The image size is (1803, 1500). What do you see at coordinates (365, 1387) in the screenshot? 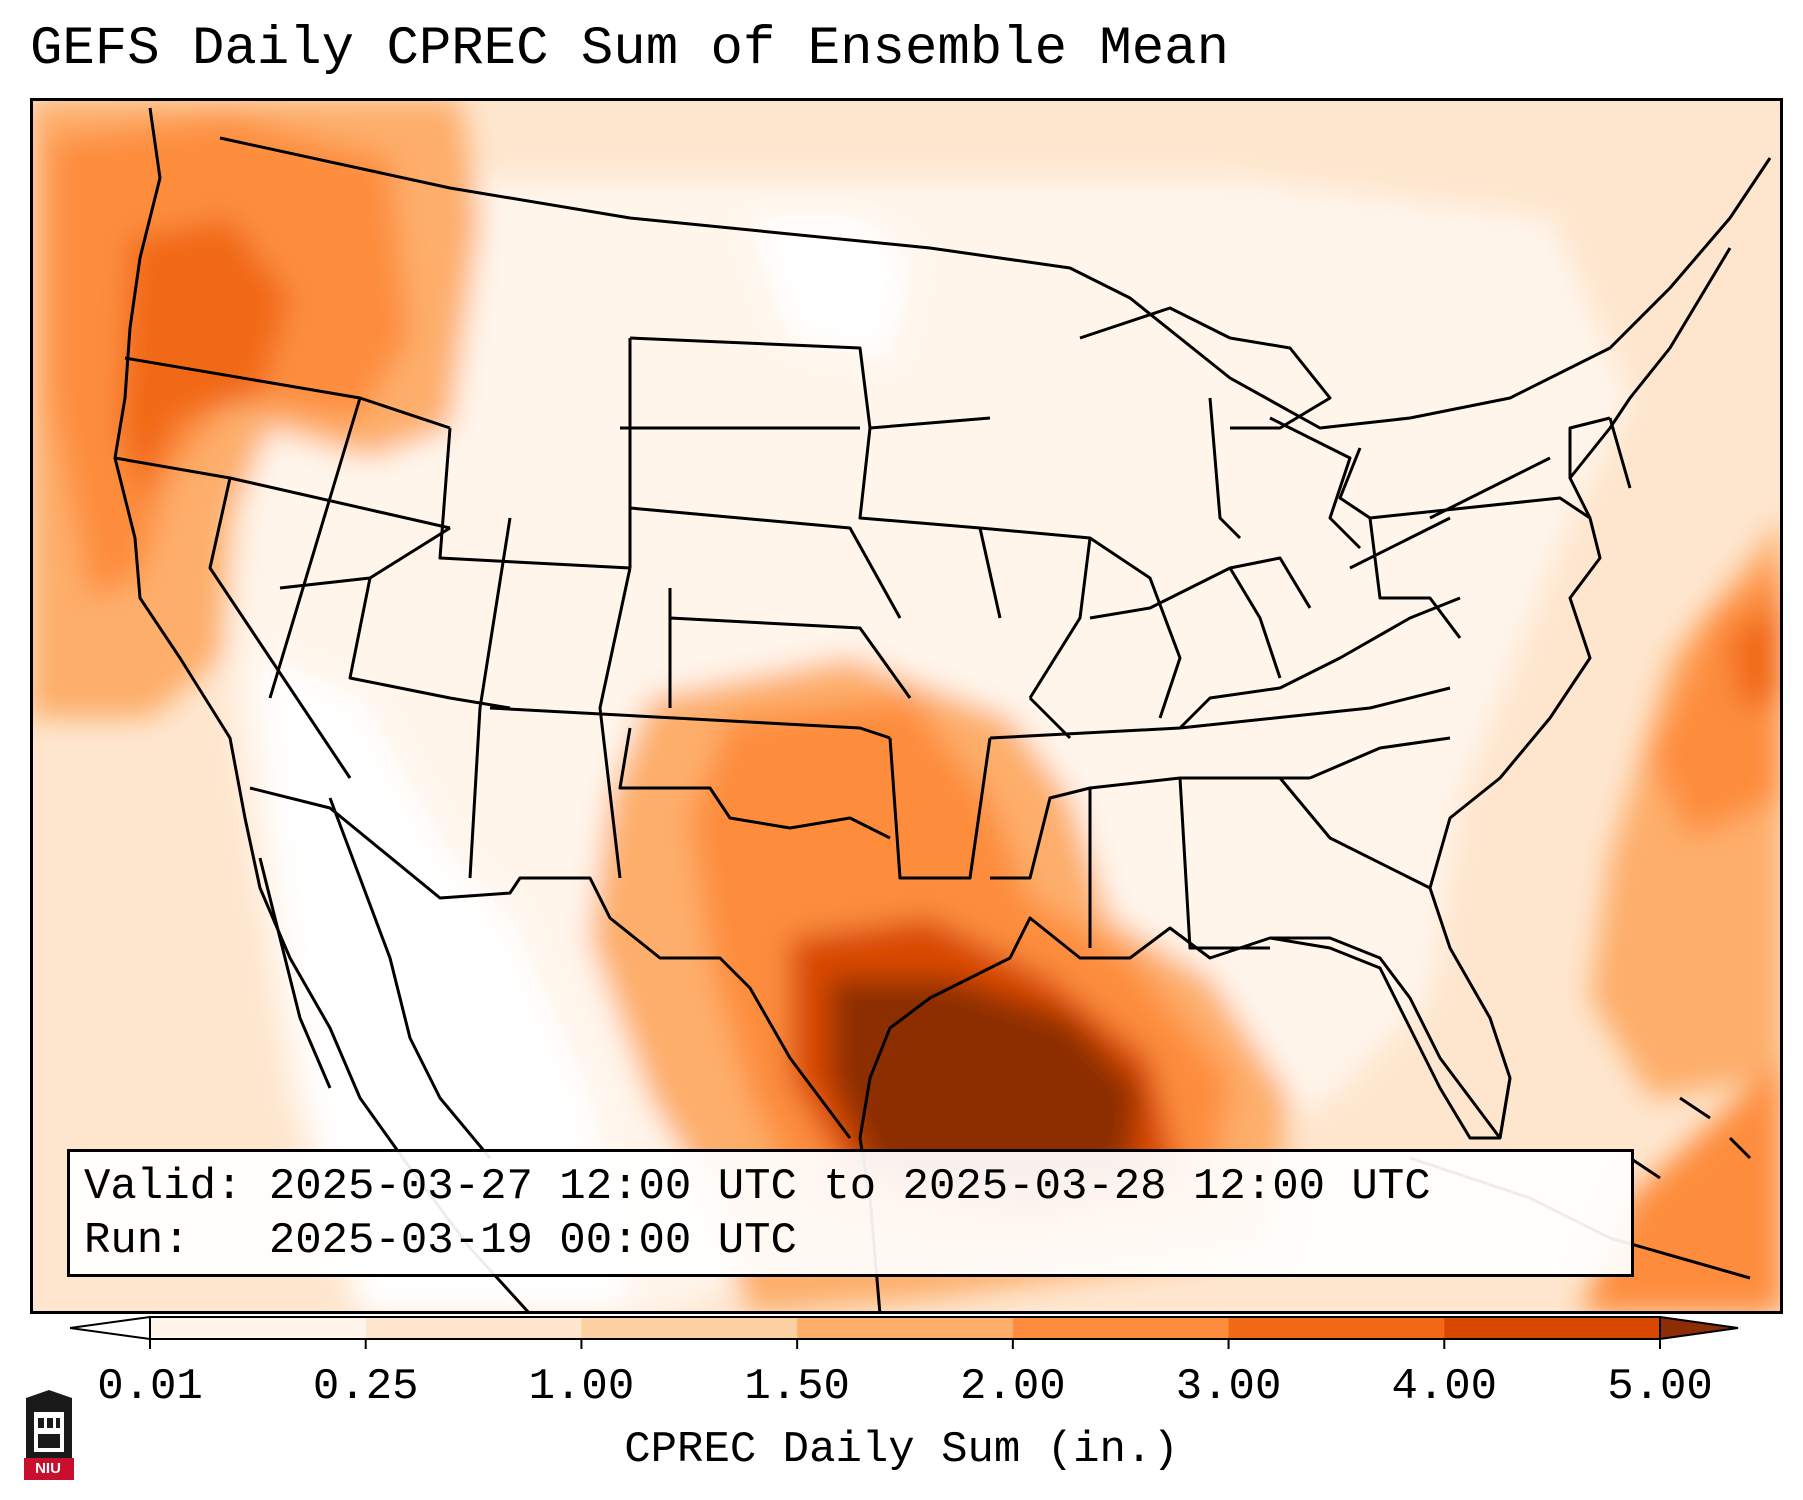
I see `colorbar-tick-label: 0.25` at bounding box center [365, 1387].